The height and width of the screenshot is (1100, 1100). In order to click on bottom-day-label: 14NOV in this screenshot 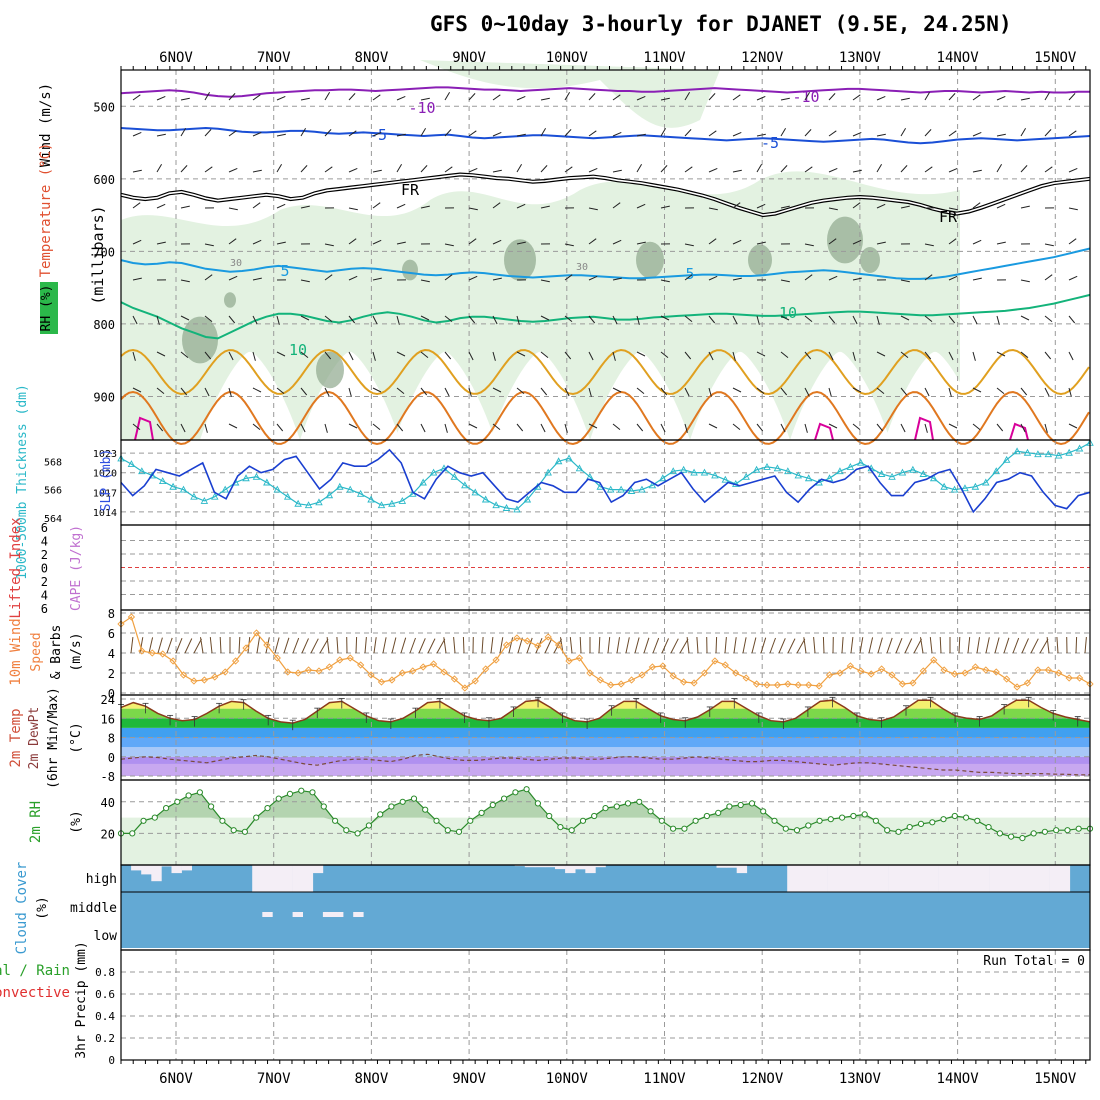, I will do `click(958, 1079)`.